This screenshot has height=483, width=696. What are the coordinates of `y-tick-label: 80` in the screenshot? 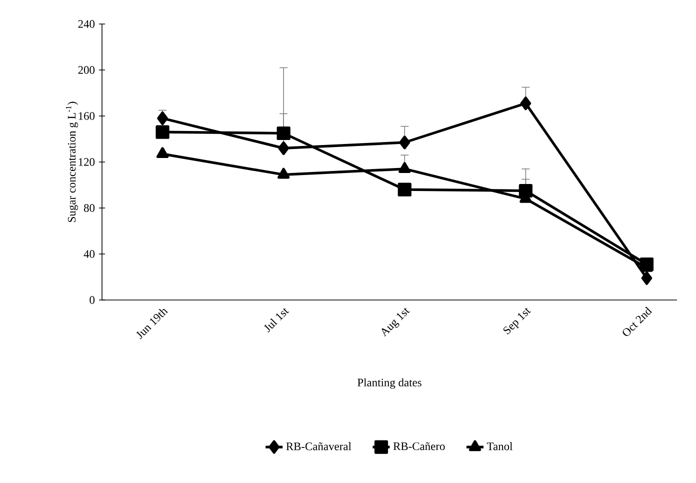 It's located at (89, 208).